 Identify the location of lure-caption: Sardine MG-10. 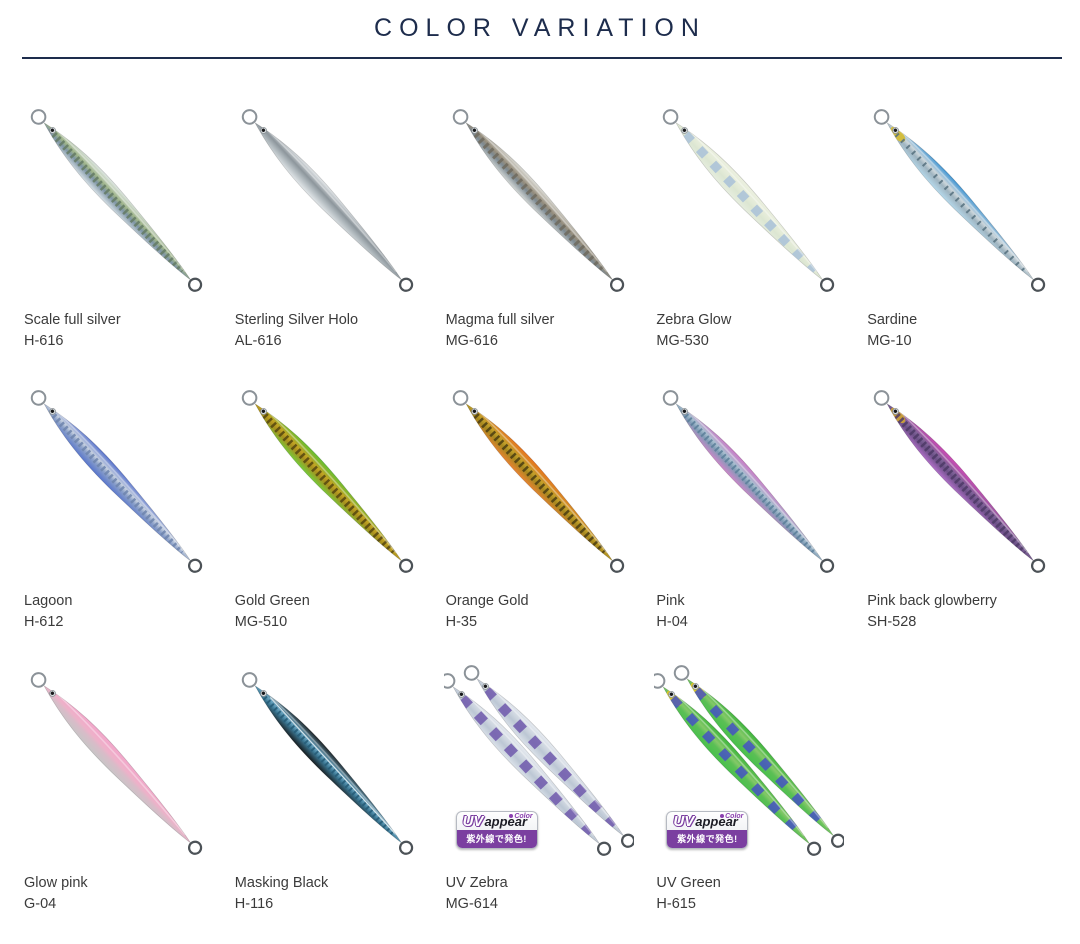
(961, 330).